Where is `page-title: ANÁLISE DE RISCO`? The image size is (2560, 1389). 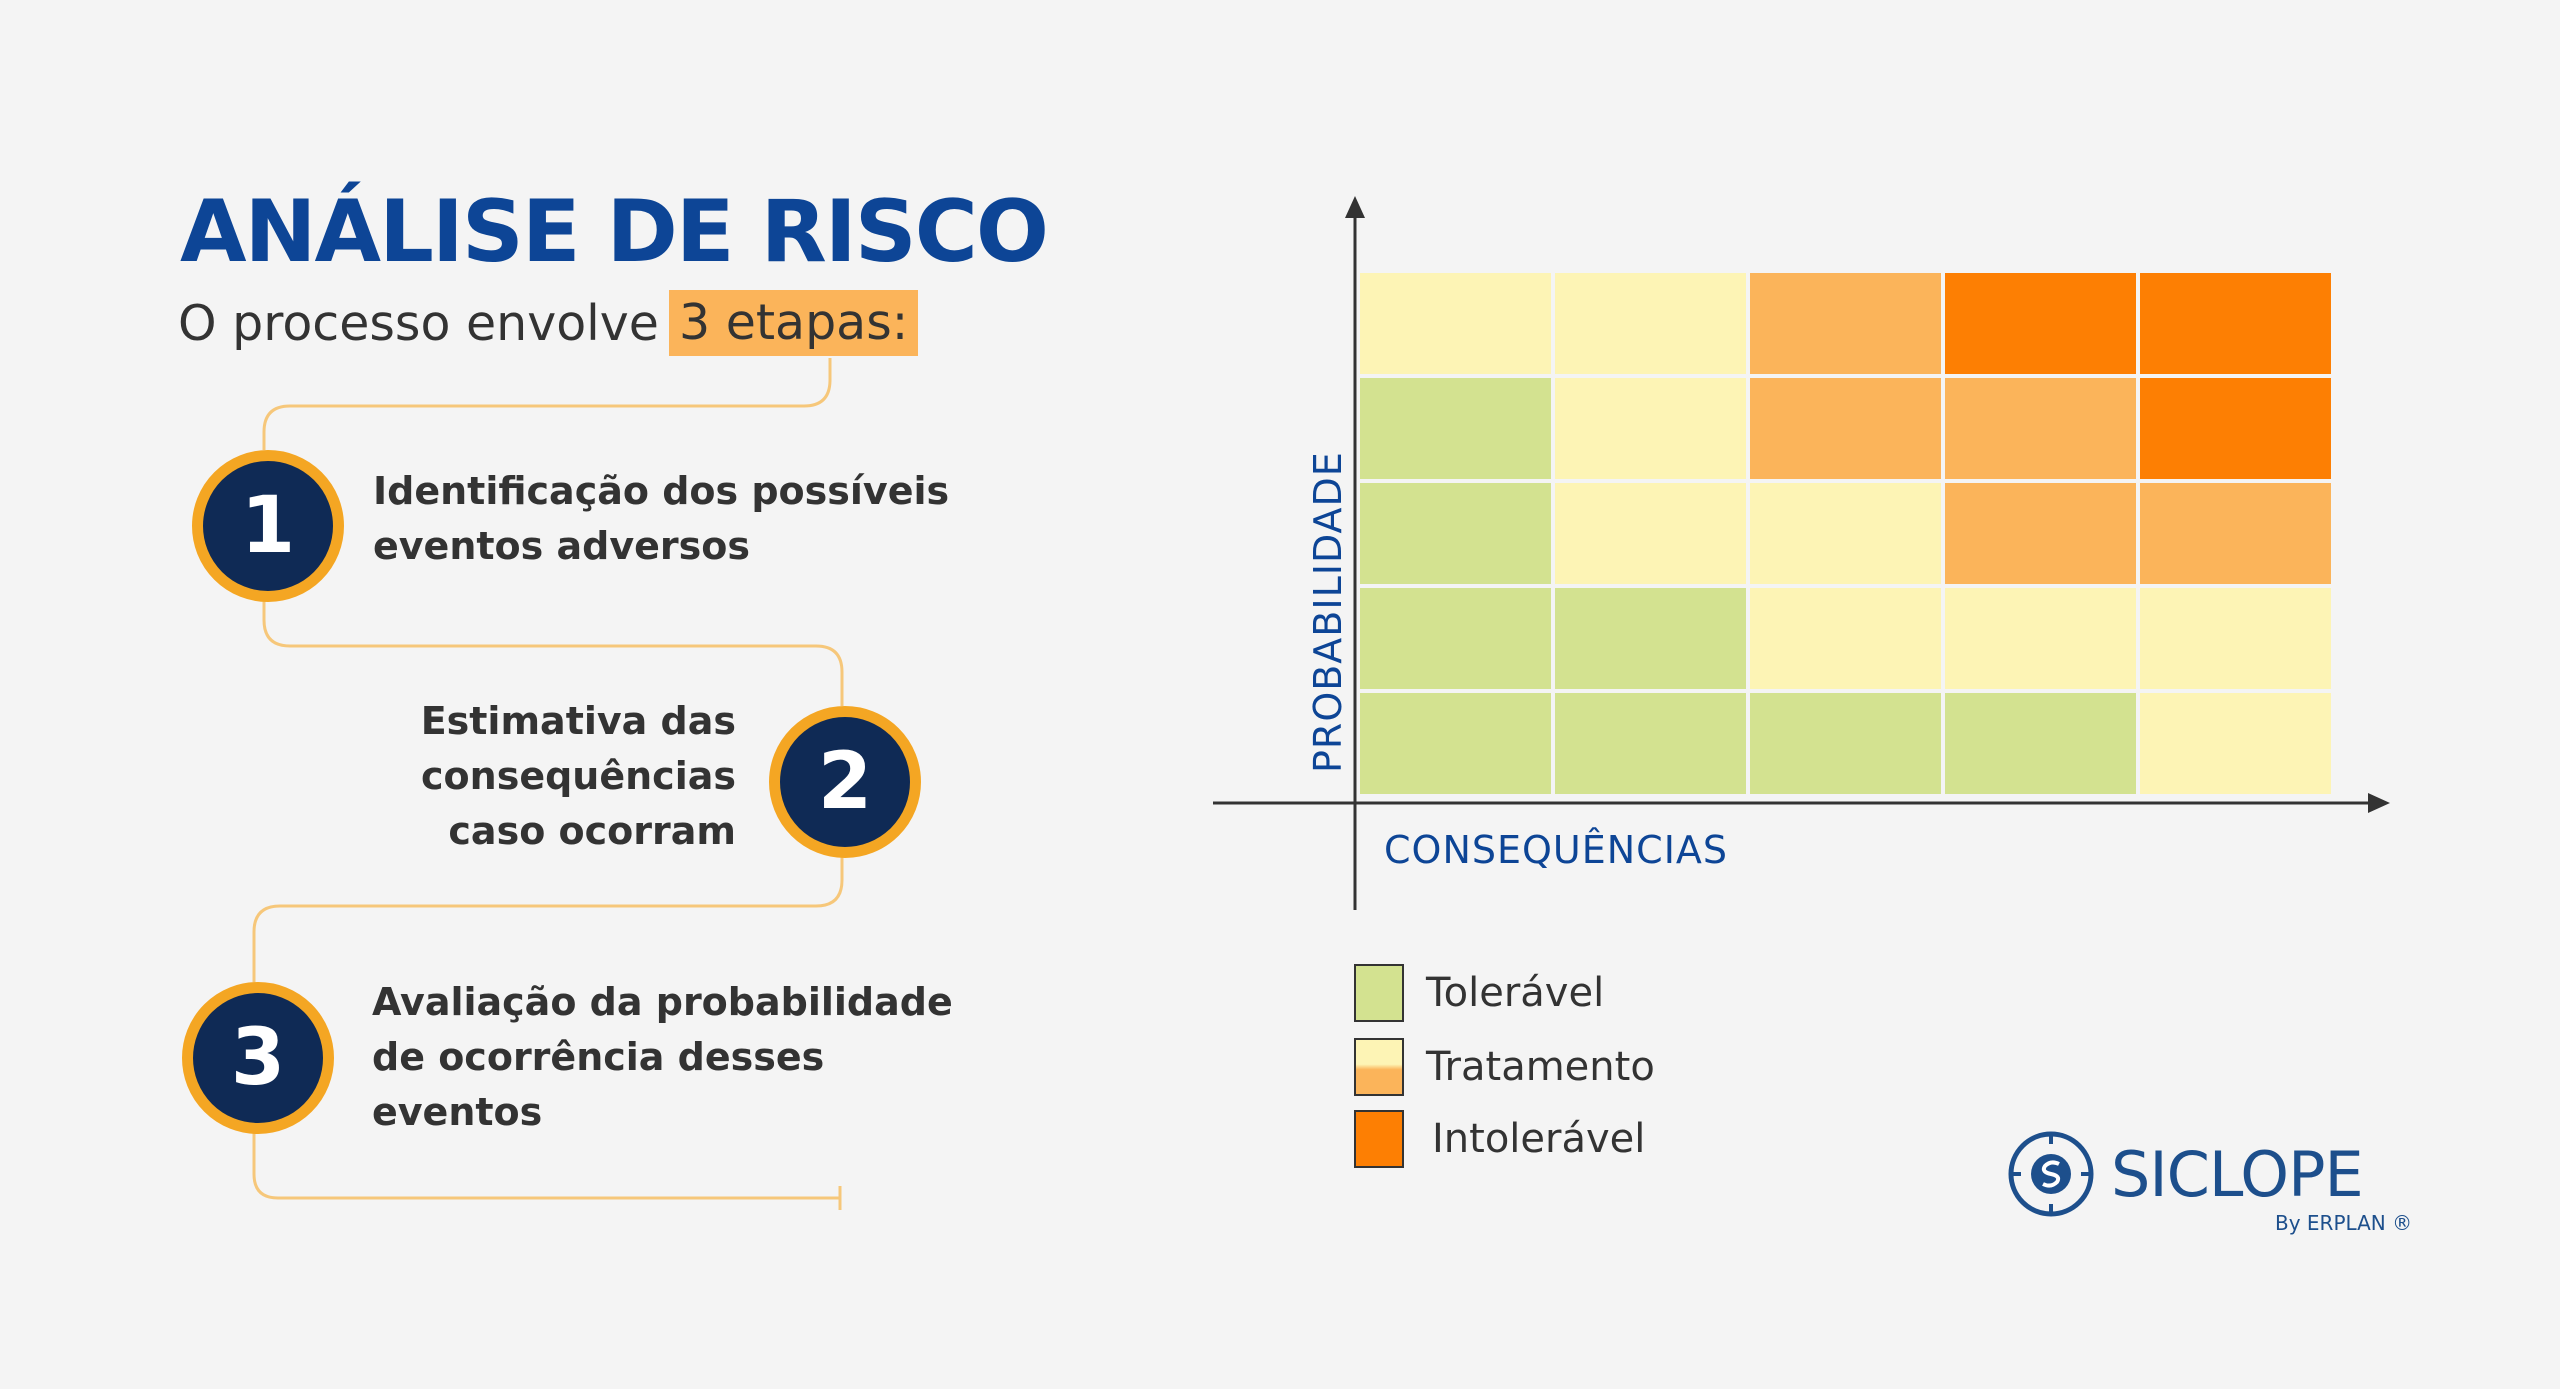 page-title: ANÁLISE DE RISCO is located at coordinates (614, 232).